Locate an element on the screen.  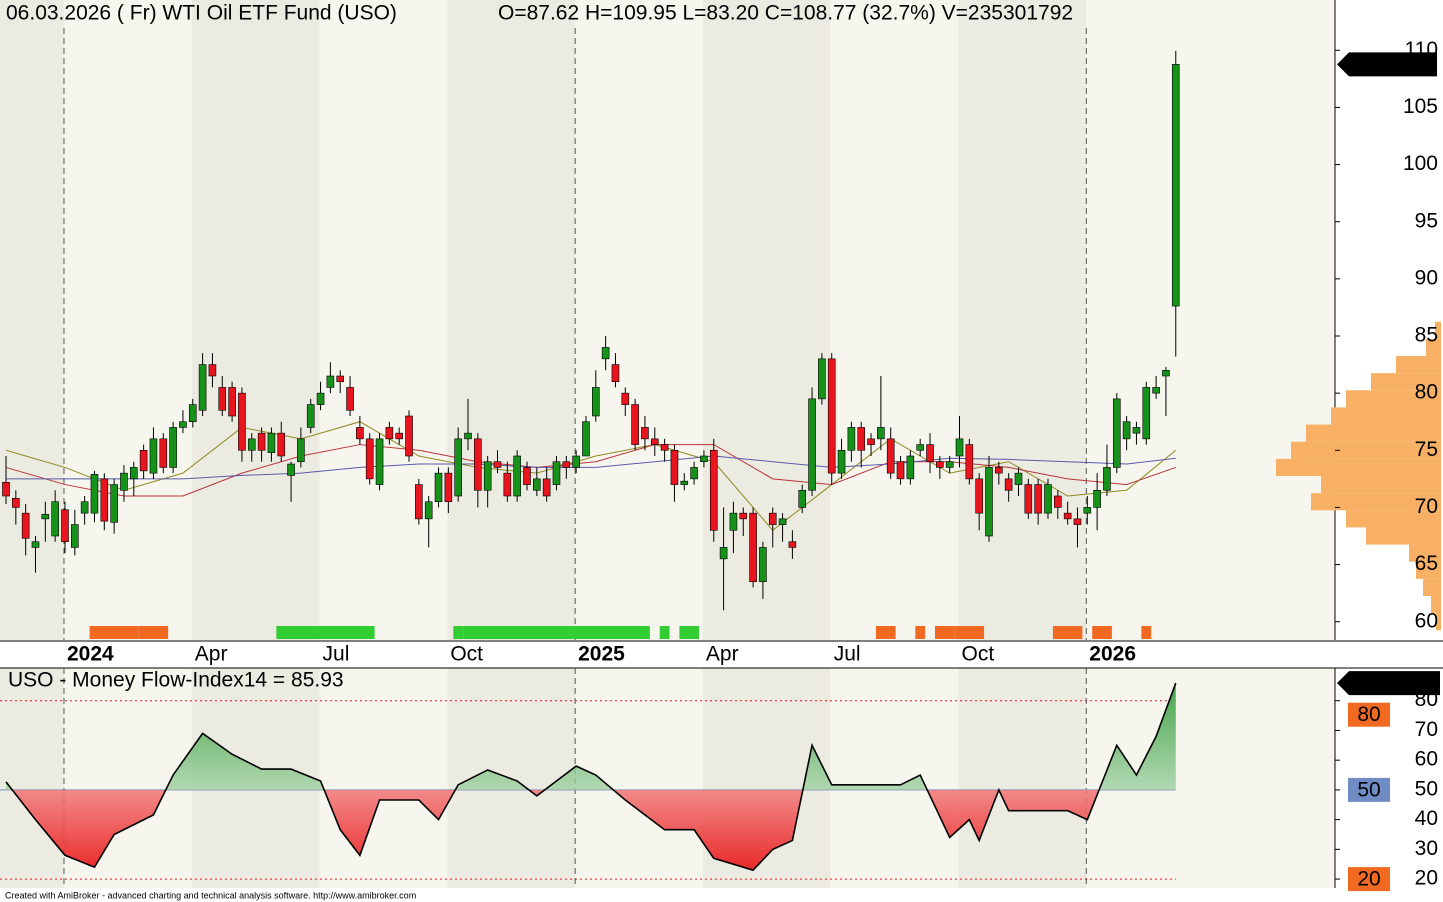
x-tick-label: 2025 is located at coordinates (601, 654).